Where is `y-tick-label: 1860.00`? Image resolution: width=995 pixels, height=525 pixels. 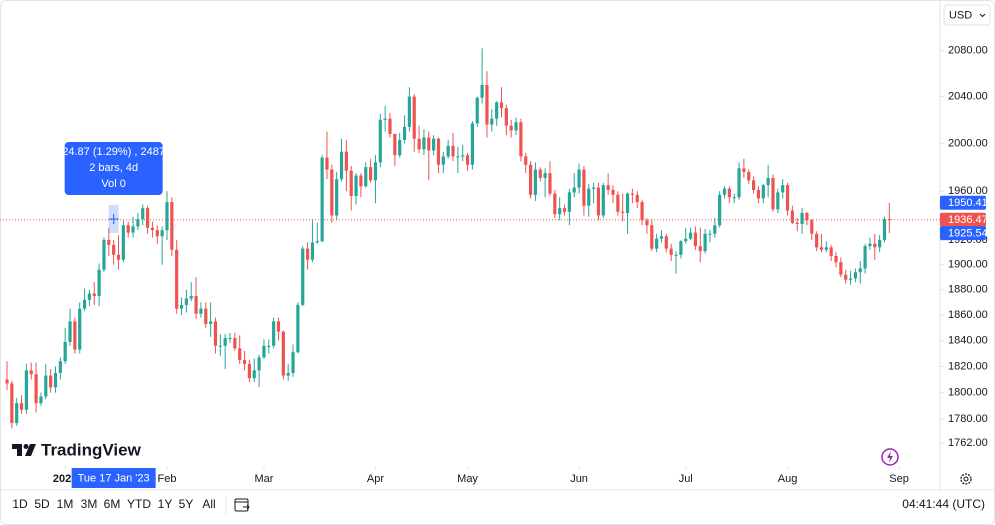 y-tick-label: 1860.00 is located at coordinates (968, 315).